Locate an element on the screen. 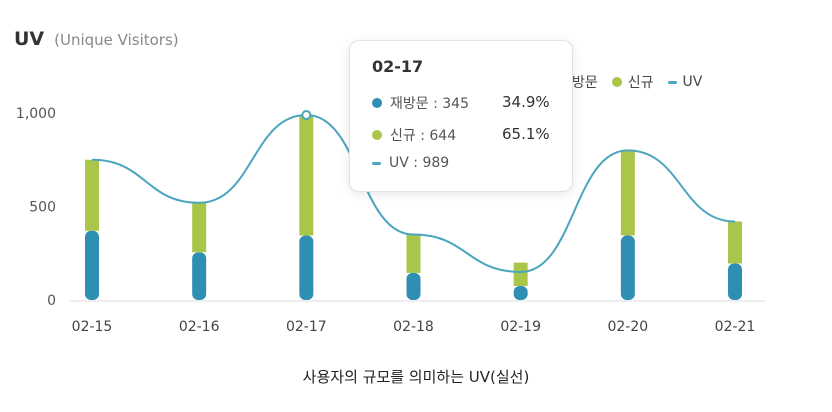 The width and height of the screenshot is (832, 412). x-tick-label: 02-15 is located at coordinates (92, 327).